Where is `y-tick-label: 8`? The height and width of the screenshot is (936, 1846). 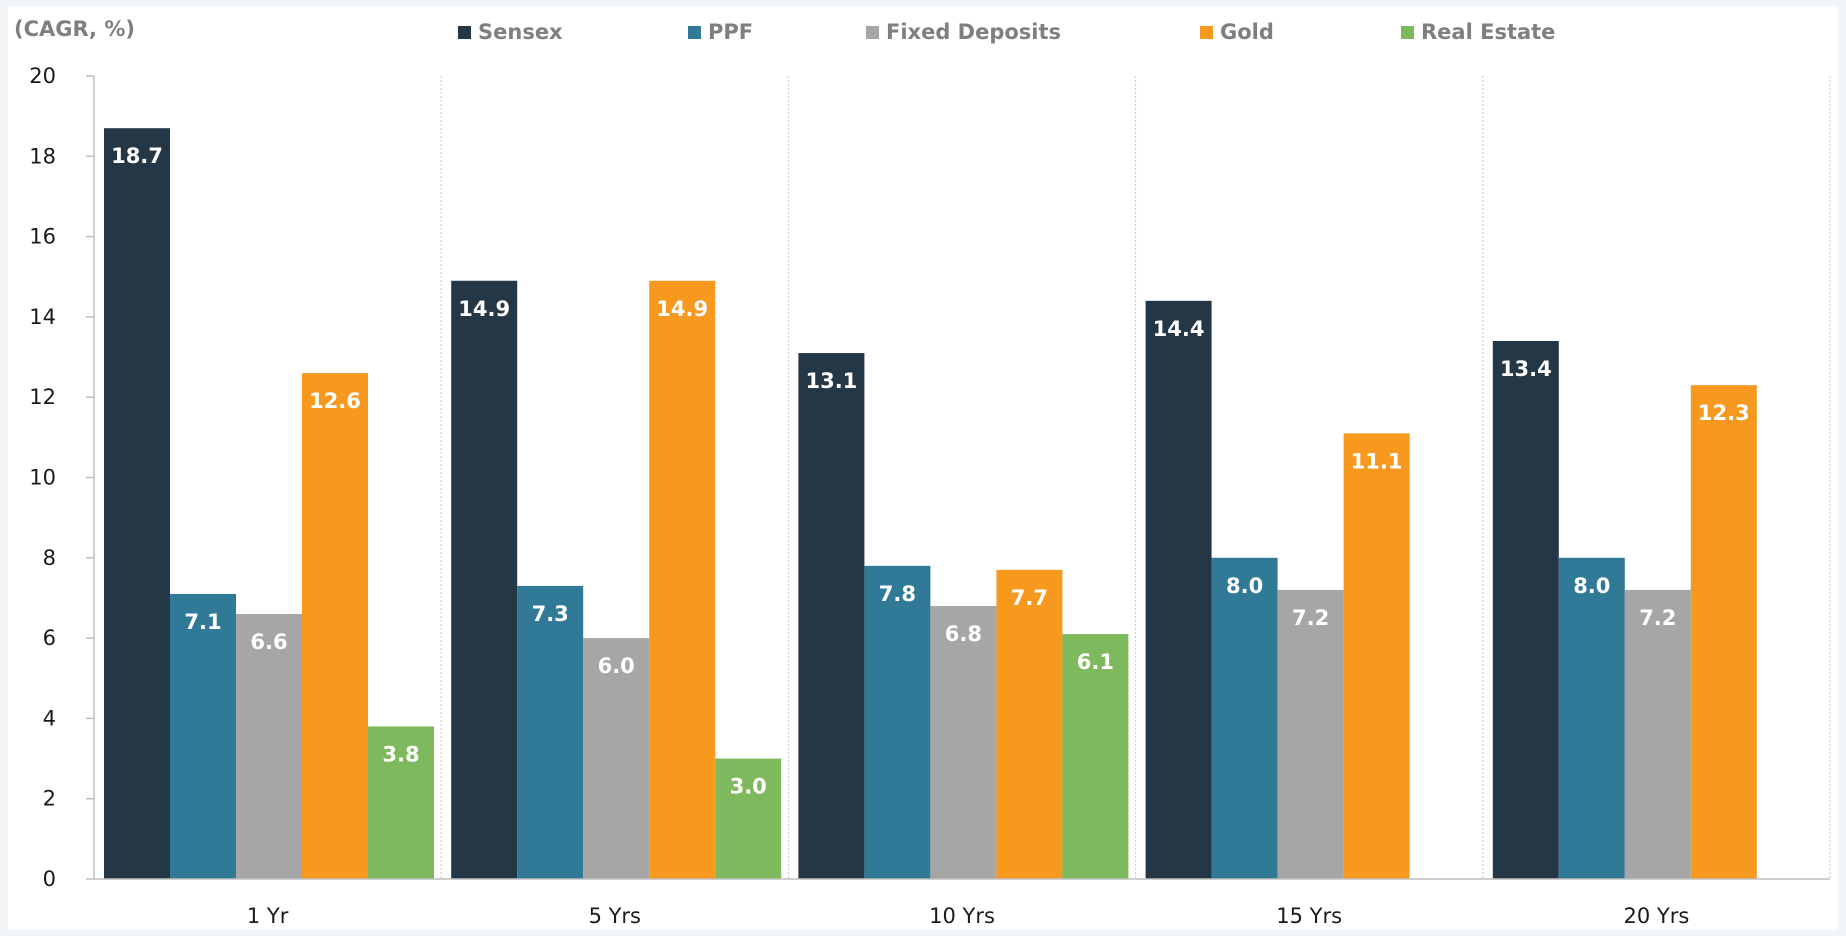 y-tick-label: 8 is located at coordinates (49, 558).